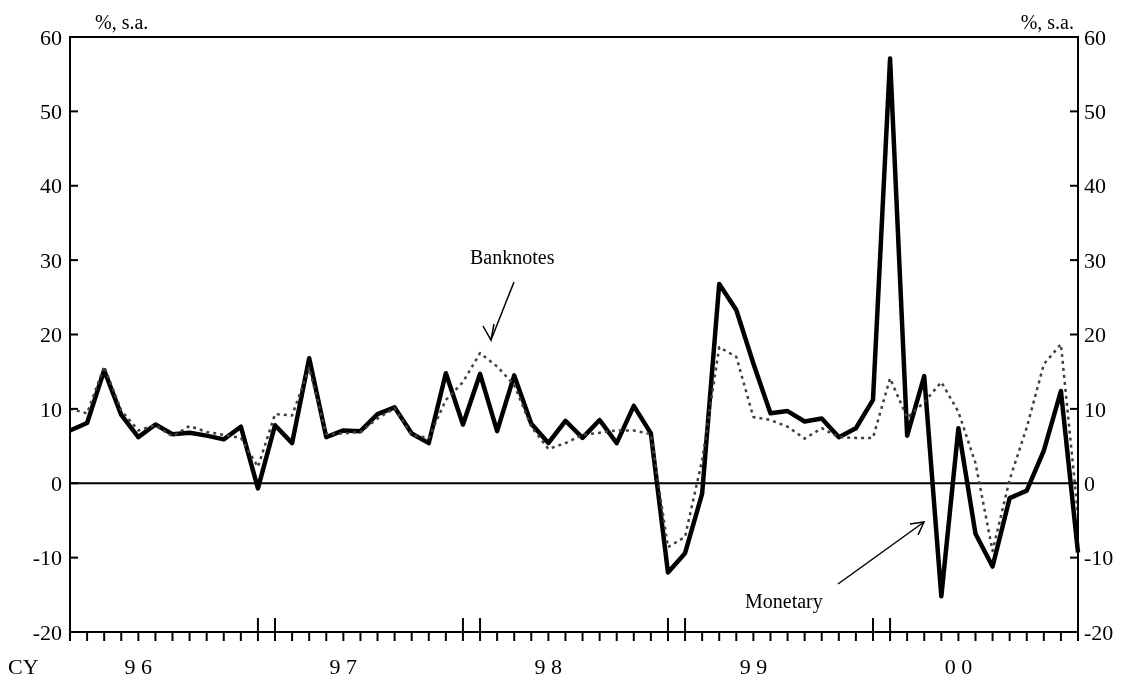  Describe the element at coordinates (1095, 37) in the screenshot. I see `y2-tick-label: 60` at that location.